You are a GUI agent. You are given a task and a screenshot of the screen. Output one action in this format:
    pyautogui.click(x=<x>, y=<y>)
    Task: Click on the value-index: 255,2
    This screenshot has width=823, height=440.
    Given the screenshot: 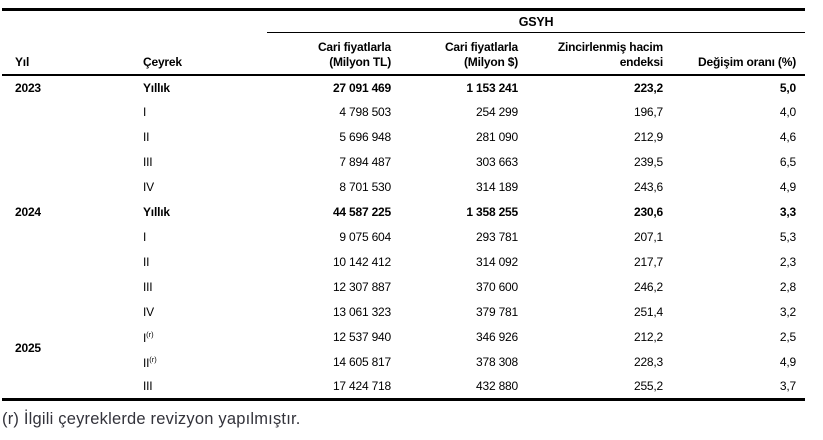 What is the action you would take?
    pyautogui.click(x=648, y=386)
    